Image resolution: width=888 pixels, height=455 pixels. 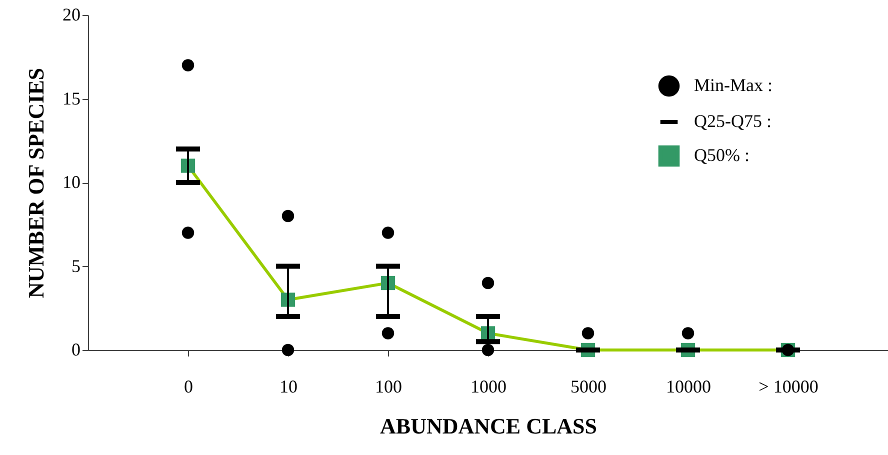 I want to click on x-tick-label: 5000, so click(x=588, y=386).